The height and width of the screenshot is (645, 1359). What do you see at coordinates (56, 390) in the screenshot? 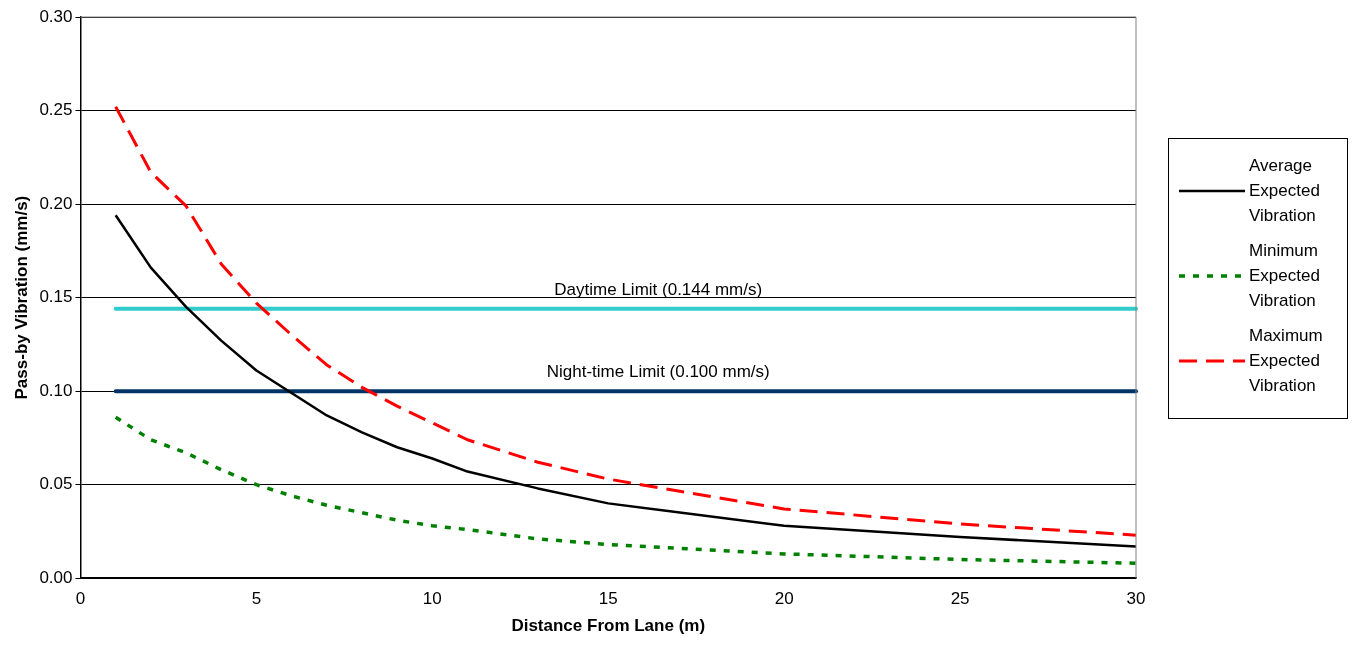
I see `y-tick-label: 0.10` at bounding box center [56, 390].